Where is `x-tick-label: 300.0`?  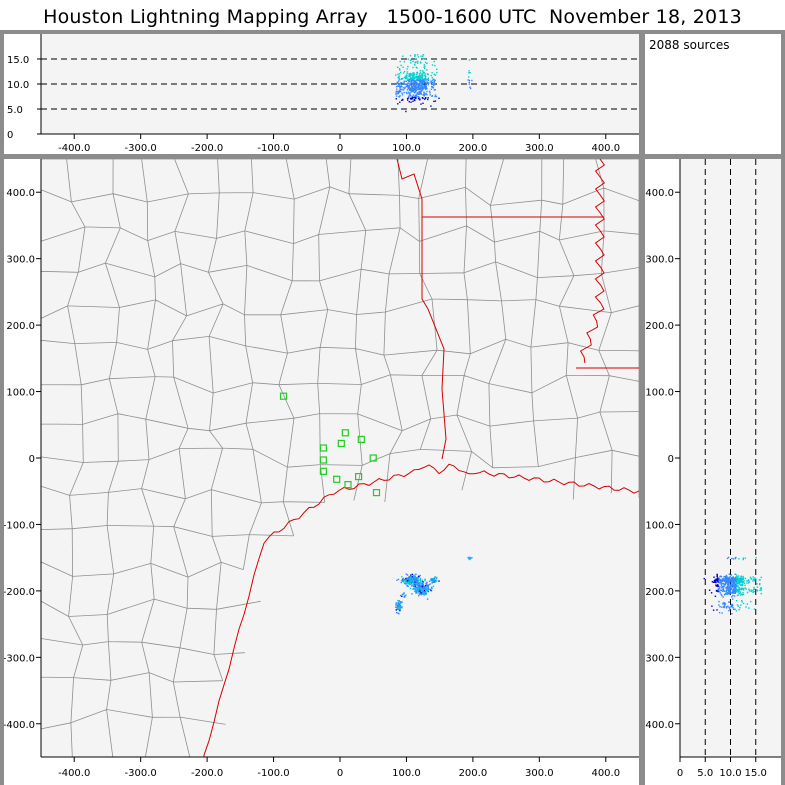 x-tick-label: 300.0 is located at coordinates (539, 148).